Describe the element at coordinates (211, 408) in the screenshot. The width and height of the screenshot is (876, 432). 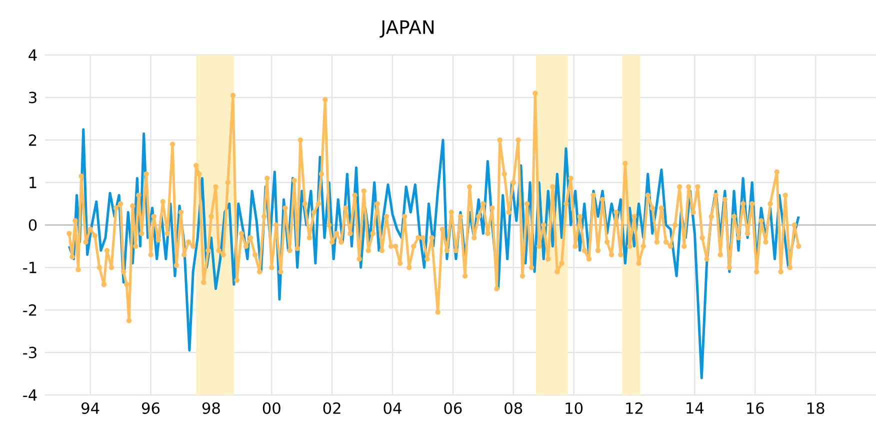
I see `x-tick-label: 98` at that location.